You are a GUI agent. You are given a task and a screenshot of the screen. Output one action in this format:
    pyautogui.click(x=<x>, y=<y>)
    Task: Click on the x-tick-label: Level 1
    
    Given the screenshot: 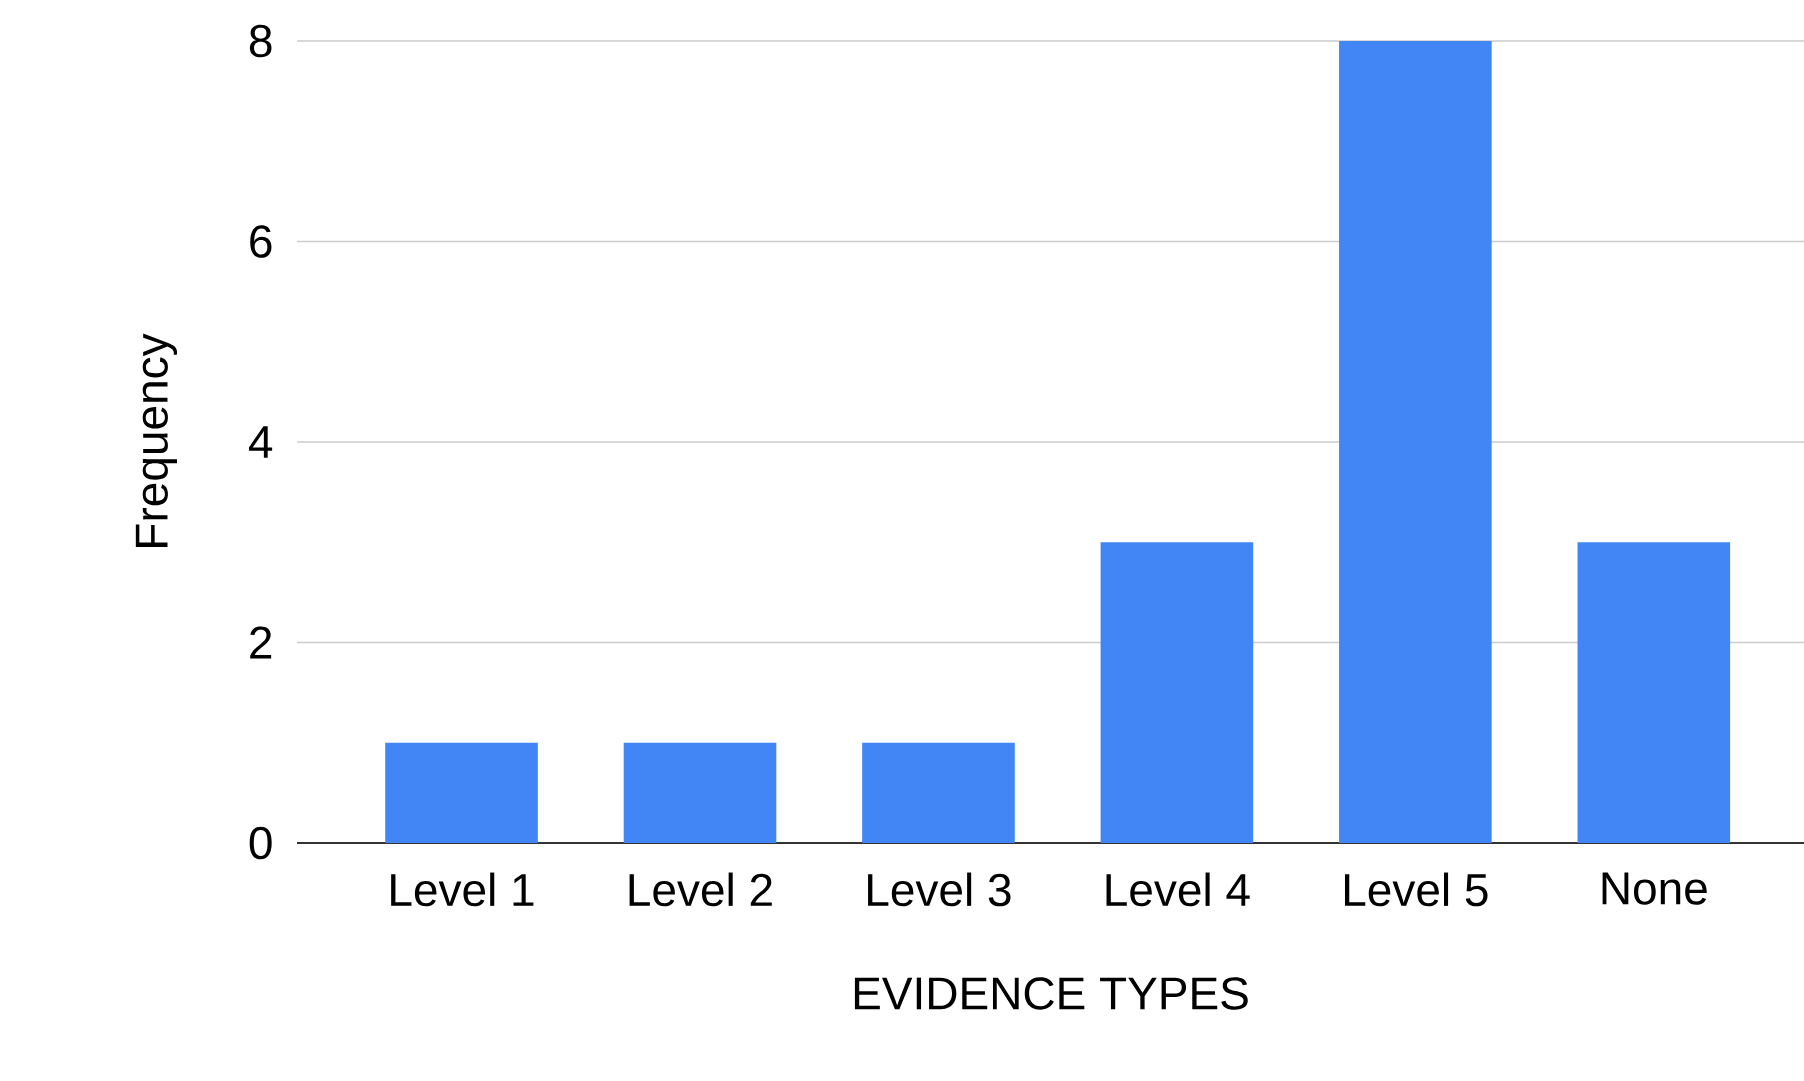 What is the action you would take?
    pyautogui.click(x=462, y=889)
    